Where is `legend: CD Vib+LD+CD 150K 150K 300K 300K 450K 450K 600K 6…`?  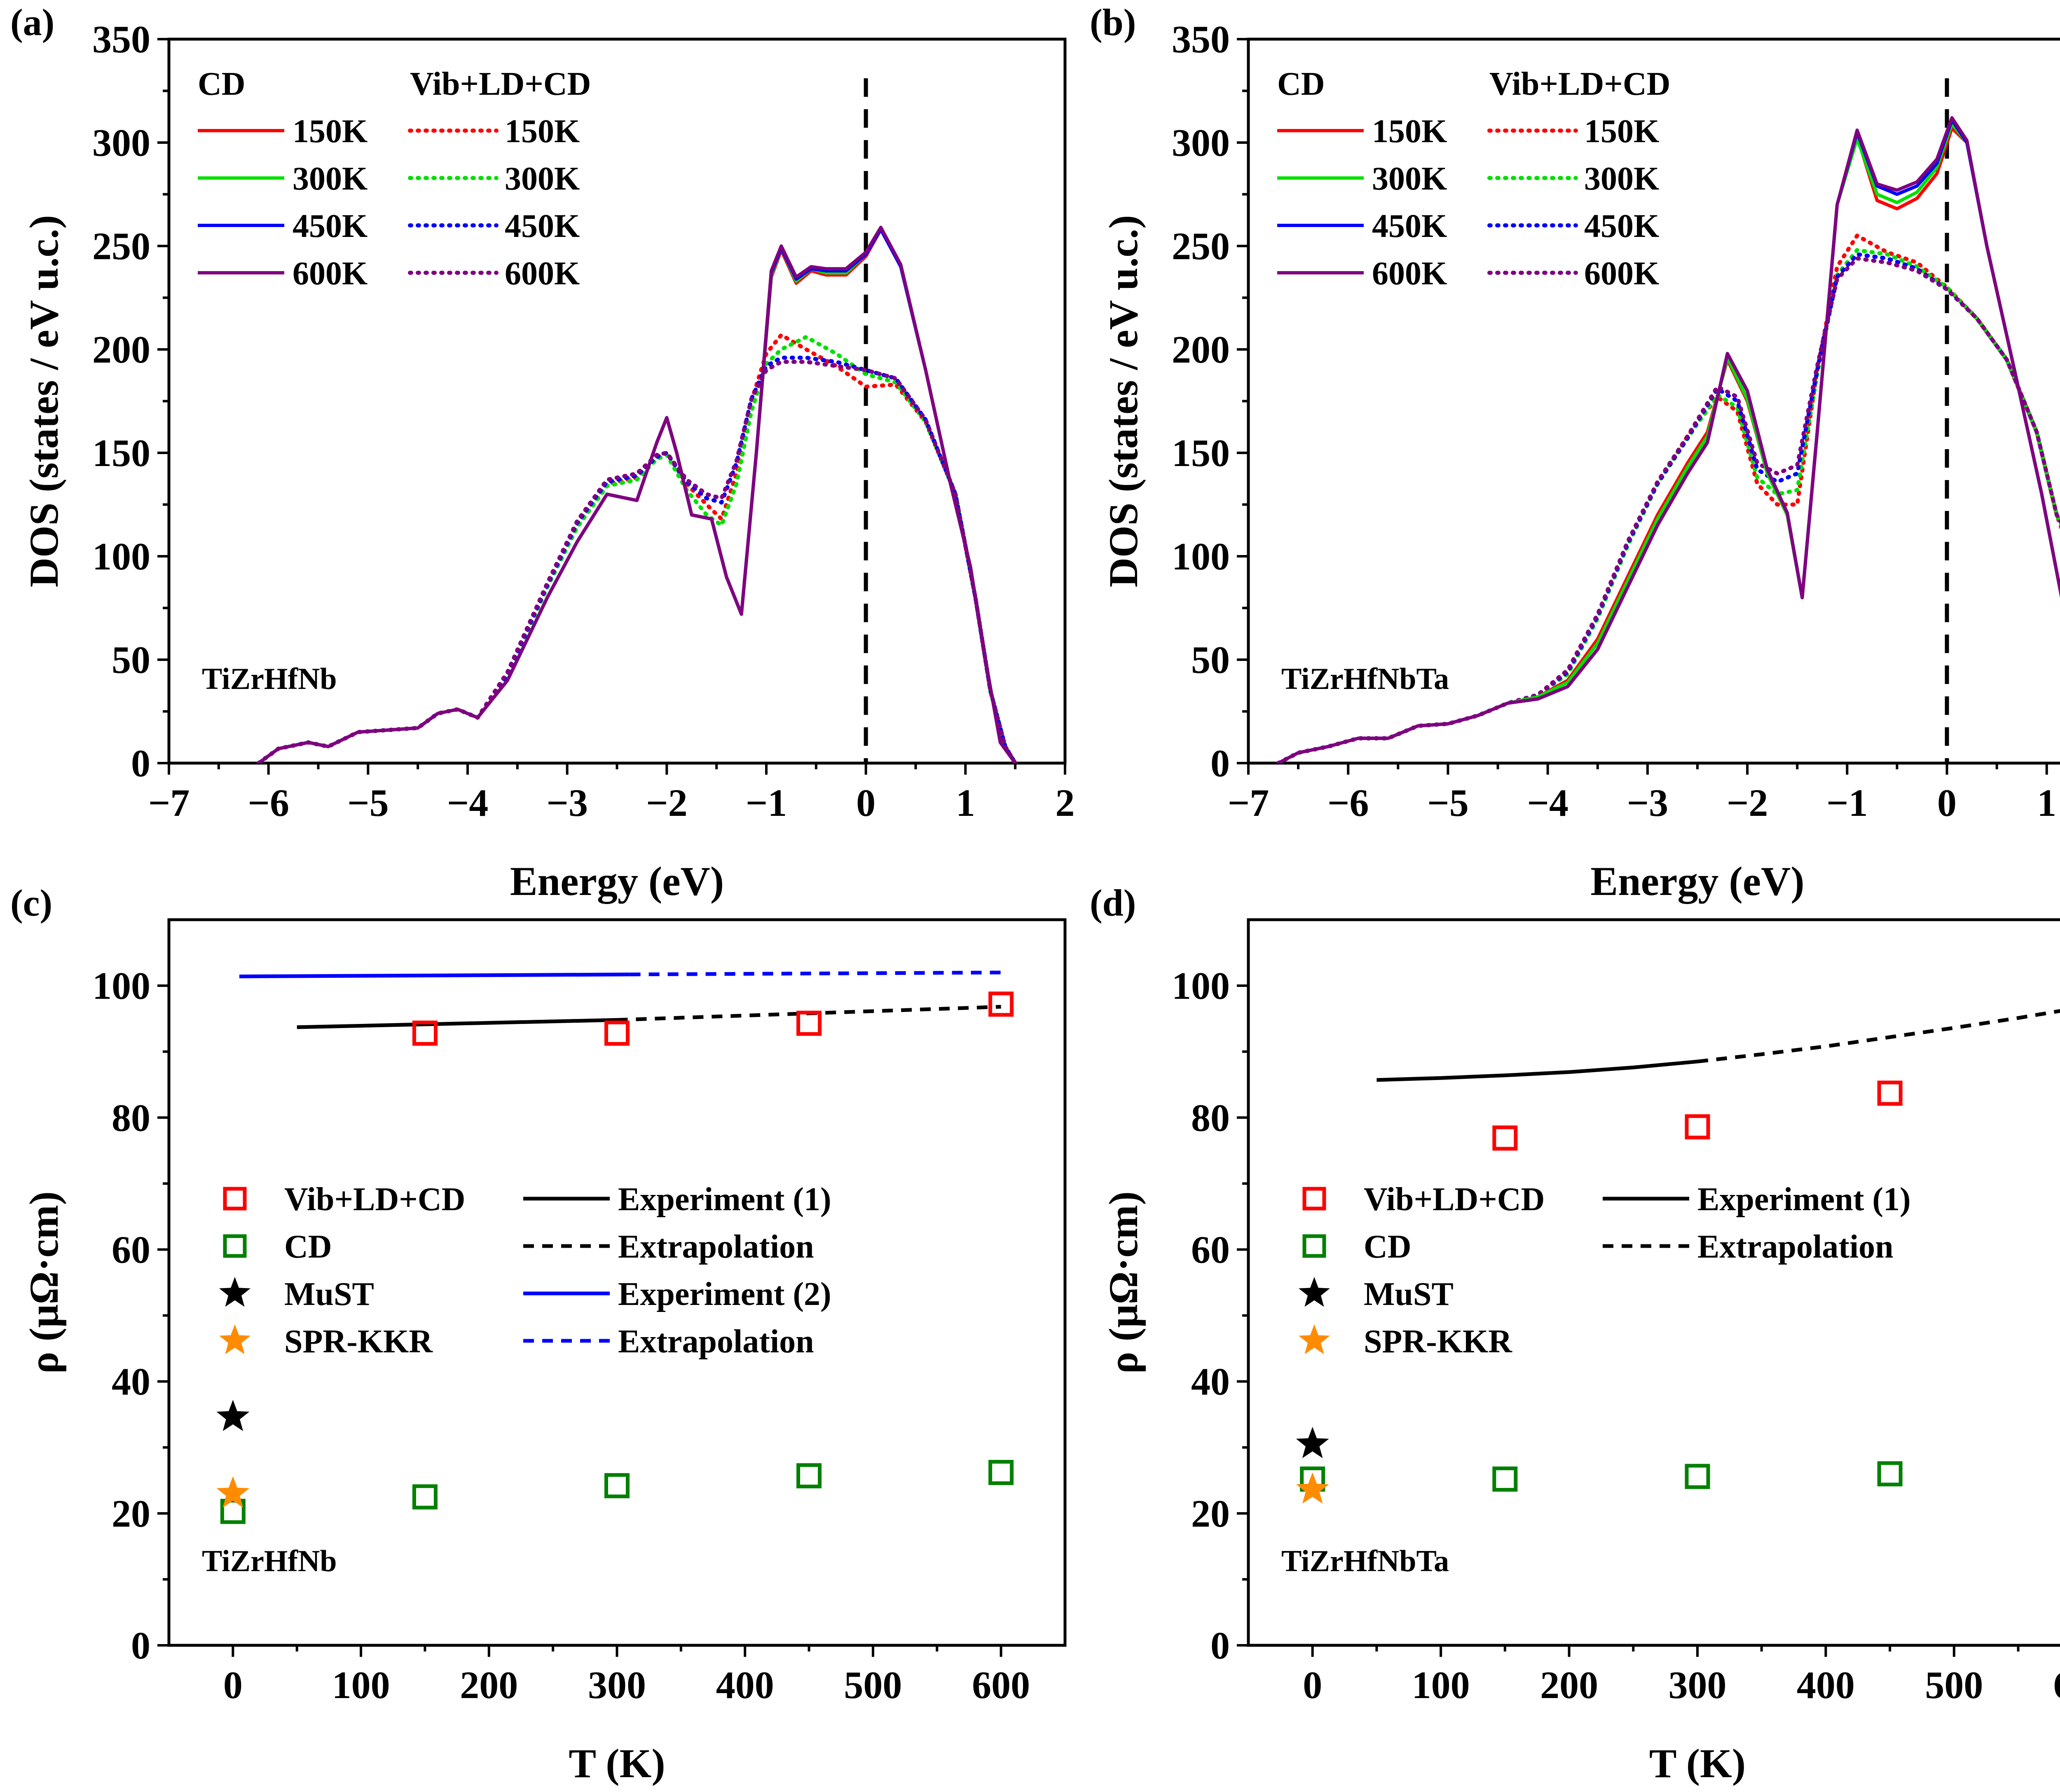 legend: CD Vib+LD+CD 150K 150K 300K 300K 450K 450K 600K 6… is located at coordinates (1473, 179).